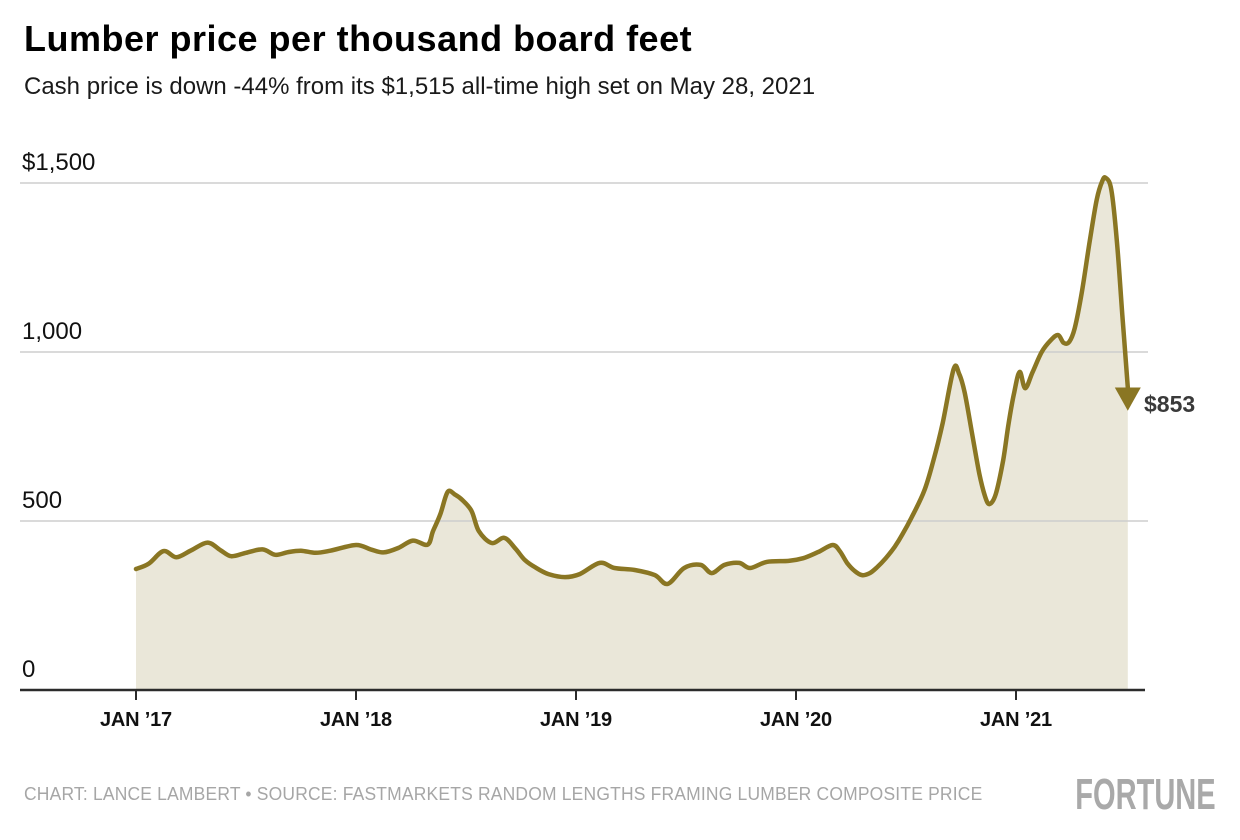 This screenshot has width=1240, height=840. I want to click on arrow-down-icon, so click(1127, 399).